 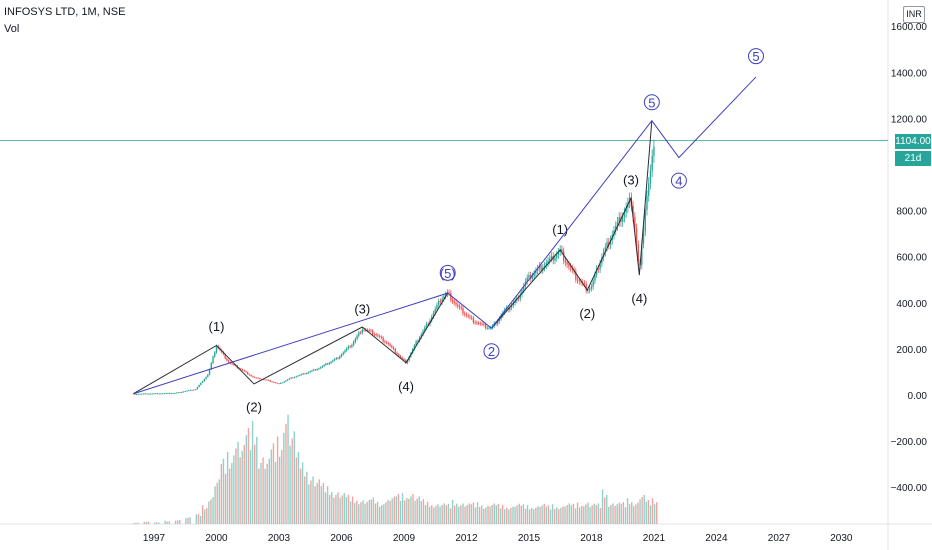 What do you see at coordinates (12, 29) in the screenshot?
I see `volume-indicator-label: Vol` at bounding box center [12, 29].